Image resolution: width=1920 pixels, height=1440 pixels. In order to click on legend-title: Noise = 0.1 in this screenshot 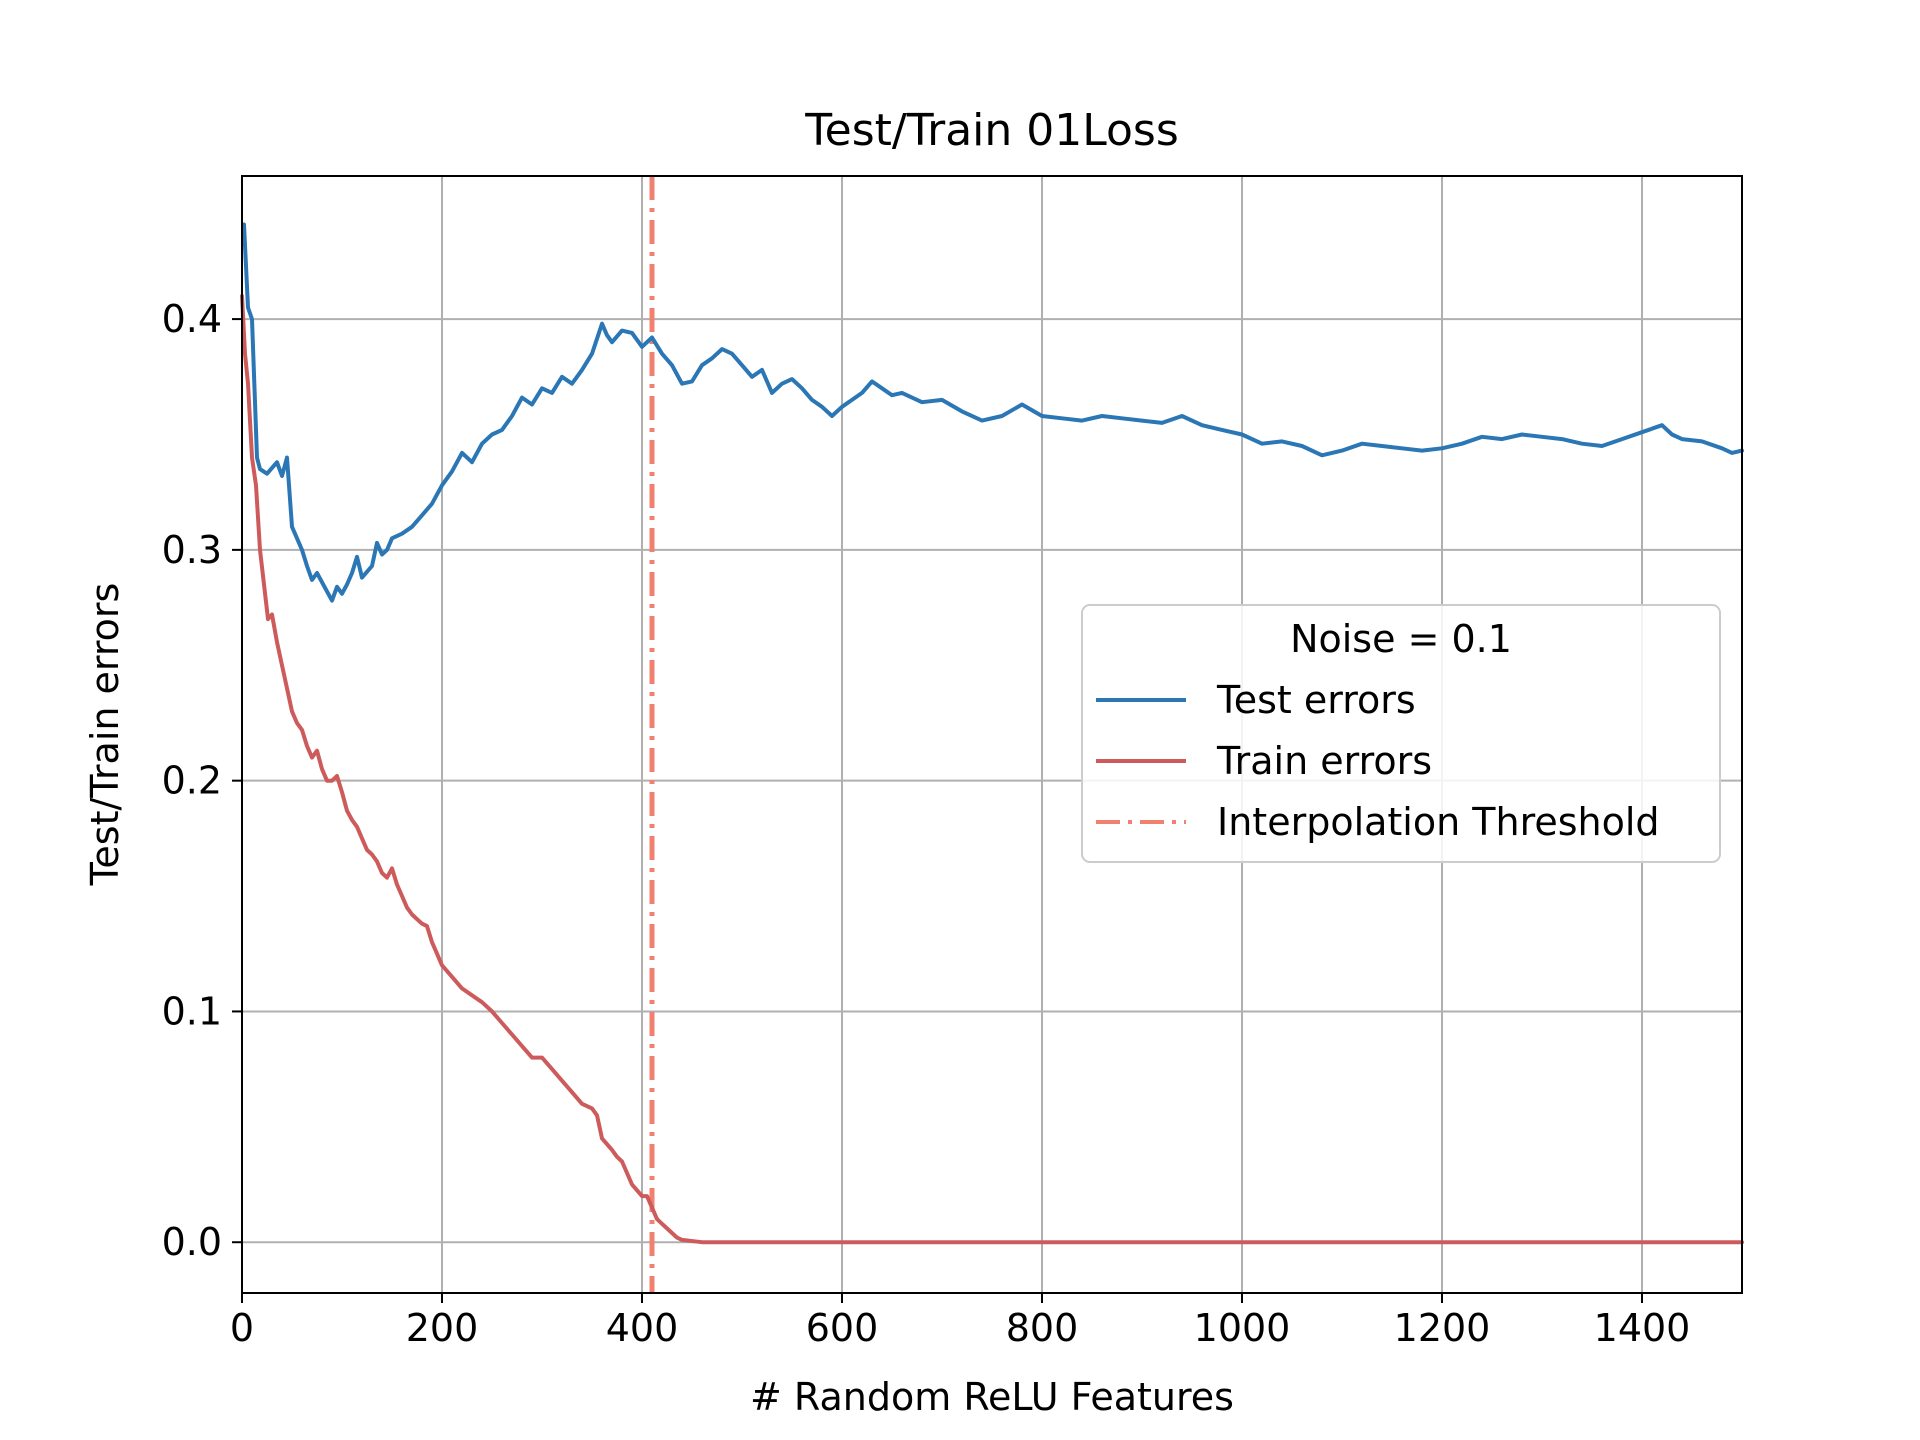, I will do `click(1401, 639)`.